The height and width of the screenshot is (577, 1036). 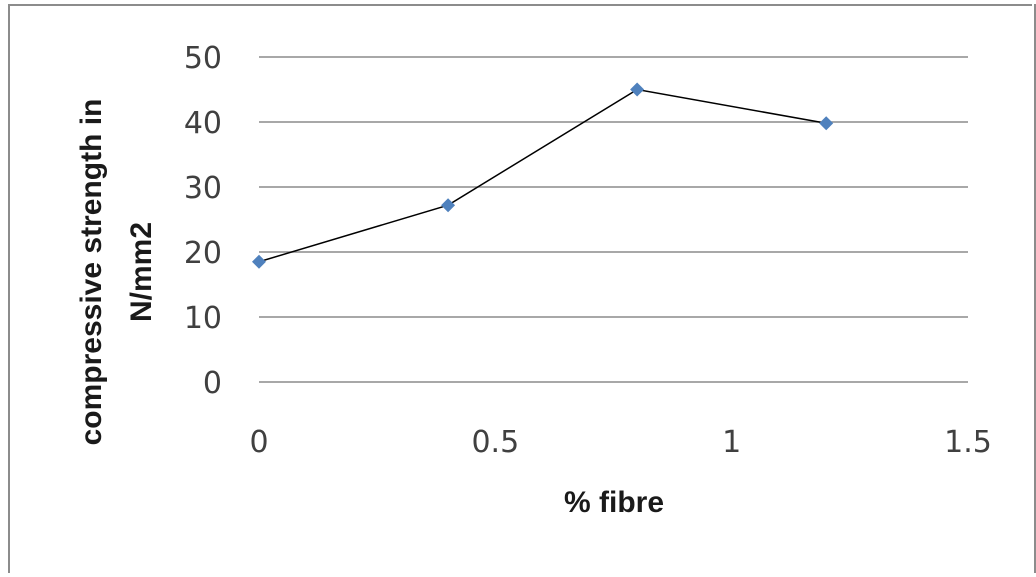 I want to click on x-tick-label: 1.5, so click(x=968, y=442).